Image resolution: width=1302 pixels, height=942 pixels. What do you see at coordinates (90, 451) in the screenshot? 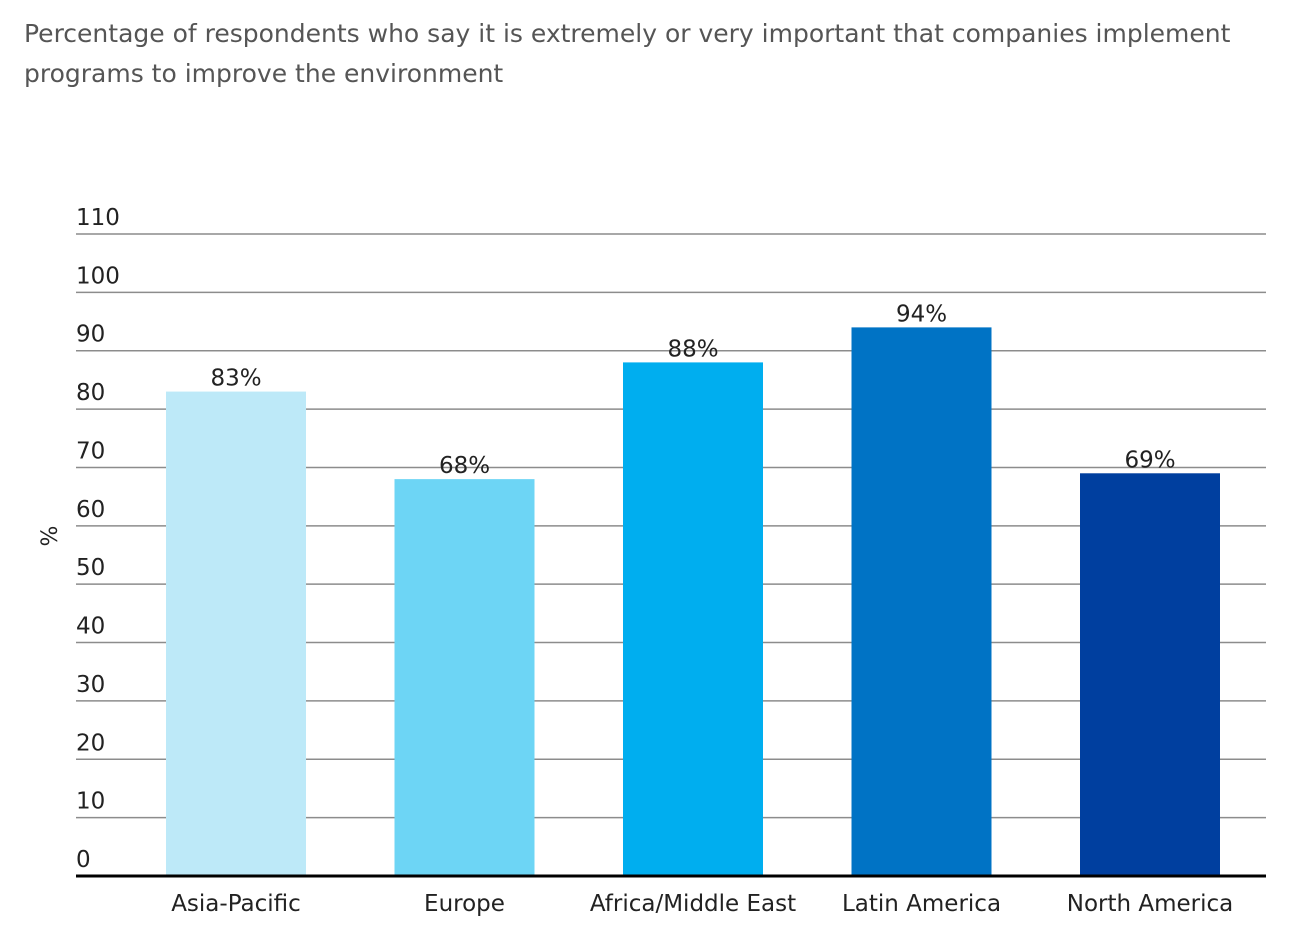
I see `y-tick-label: 70` at bounding box center [90, 451].